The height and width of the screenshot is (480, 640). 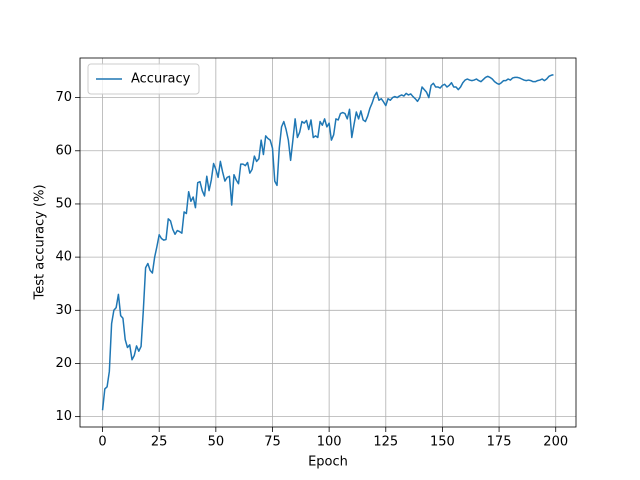 What do you see at coordinates (63, 257) in the screenshot?
I see `y-tick-label: 40` at bounding box center [63, 257].